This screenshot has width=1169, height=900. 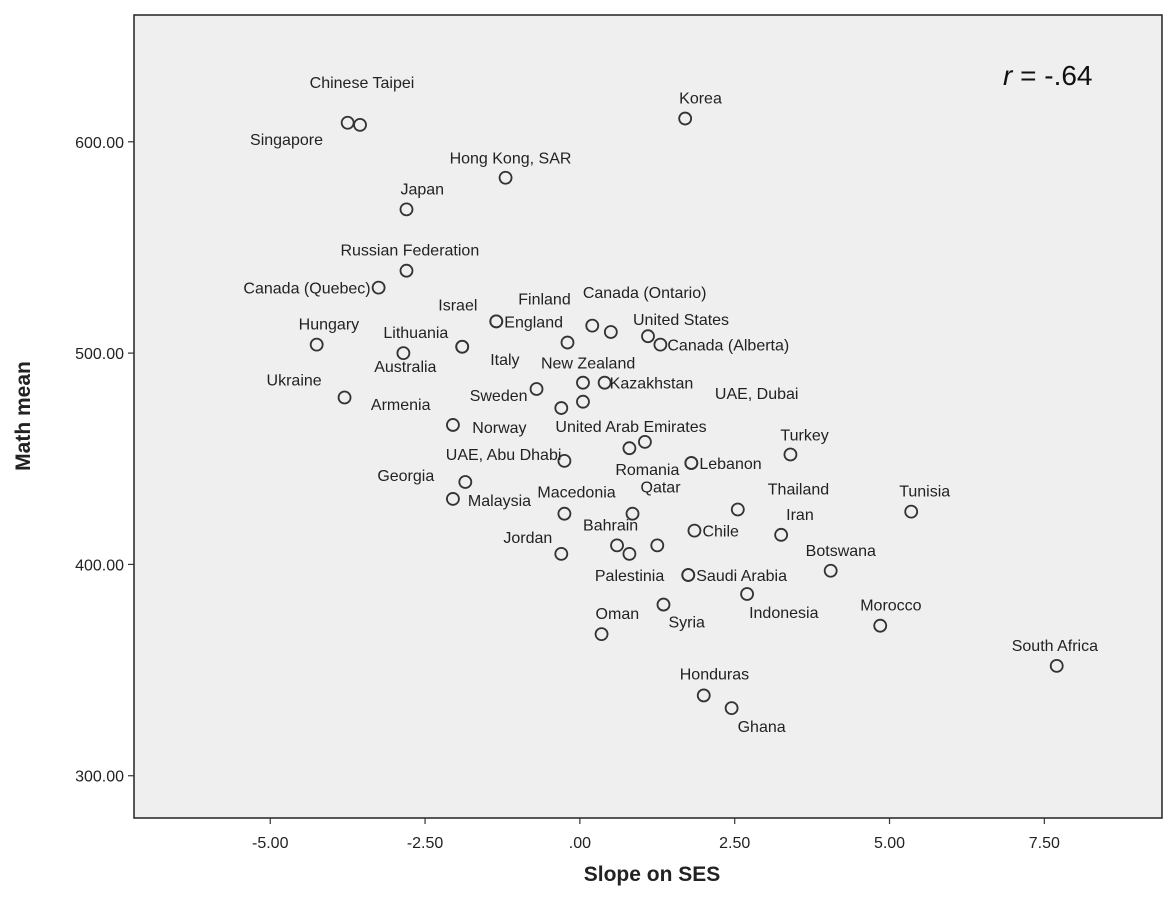 I want to click on point-label: Botswana, so click(x=841, y=551).